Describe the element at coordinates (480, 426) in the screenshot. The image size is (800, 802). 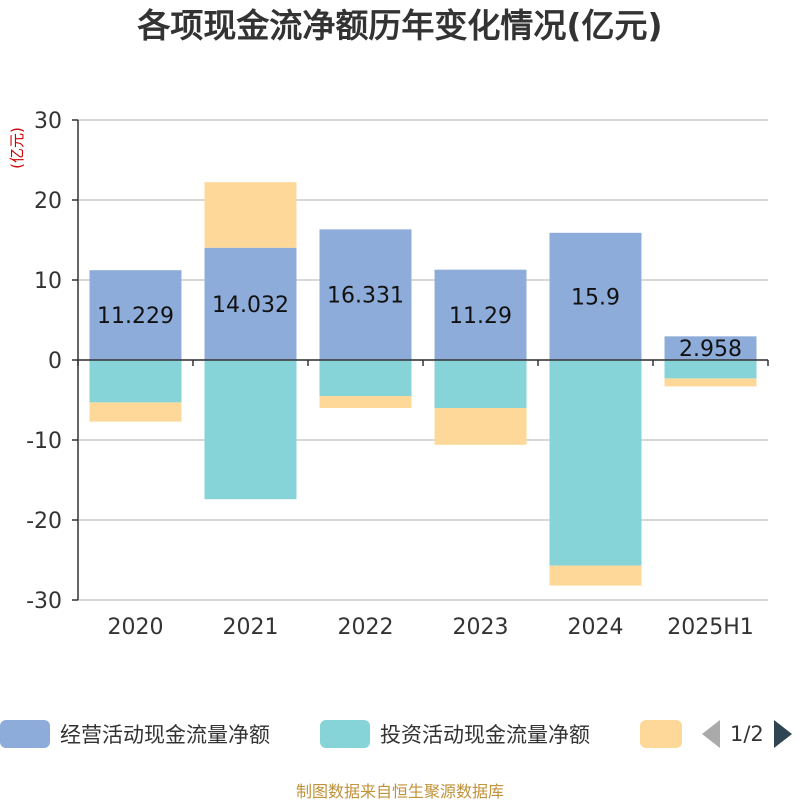
I see `bar-3-2023` at that location.